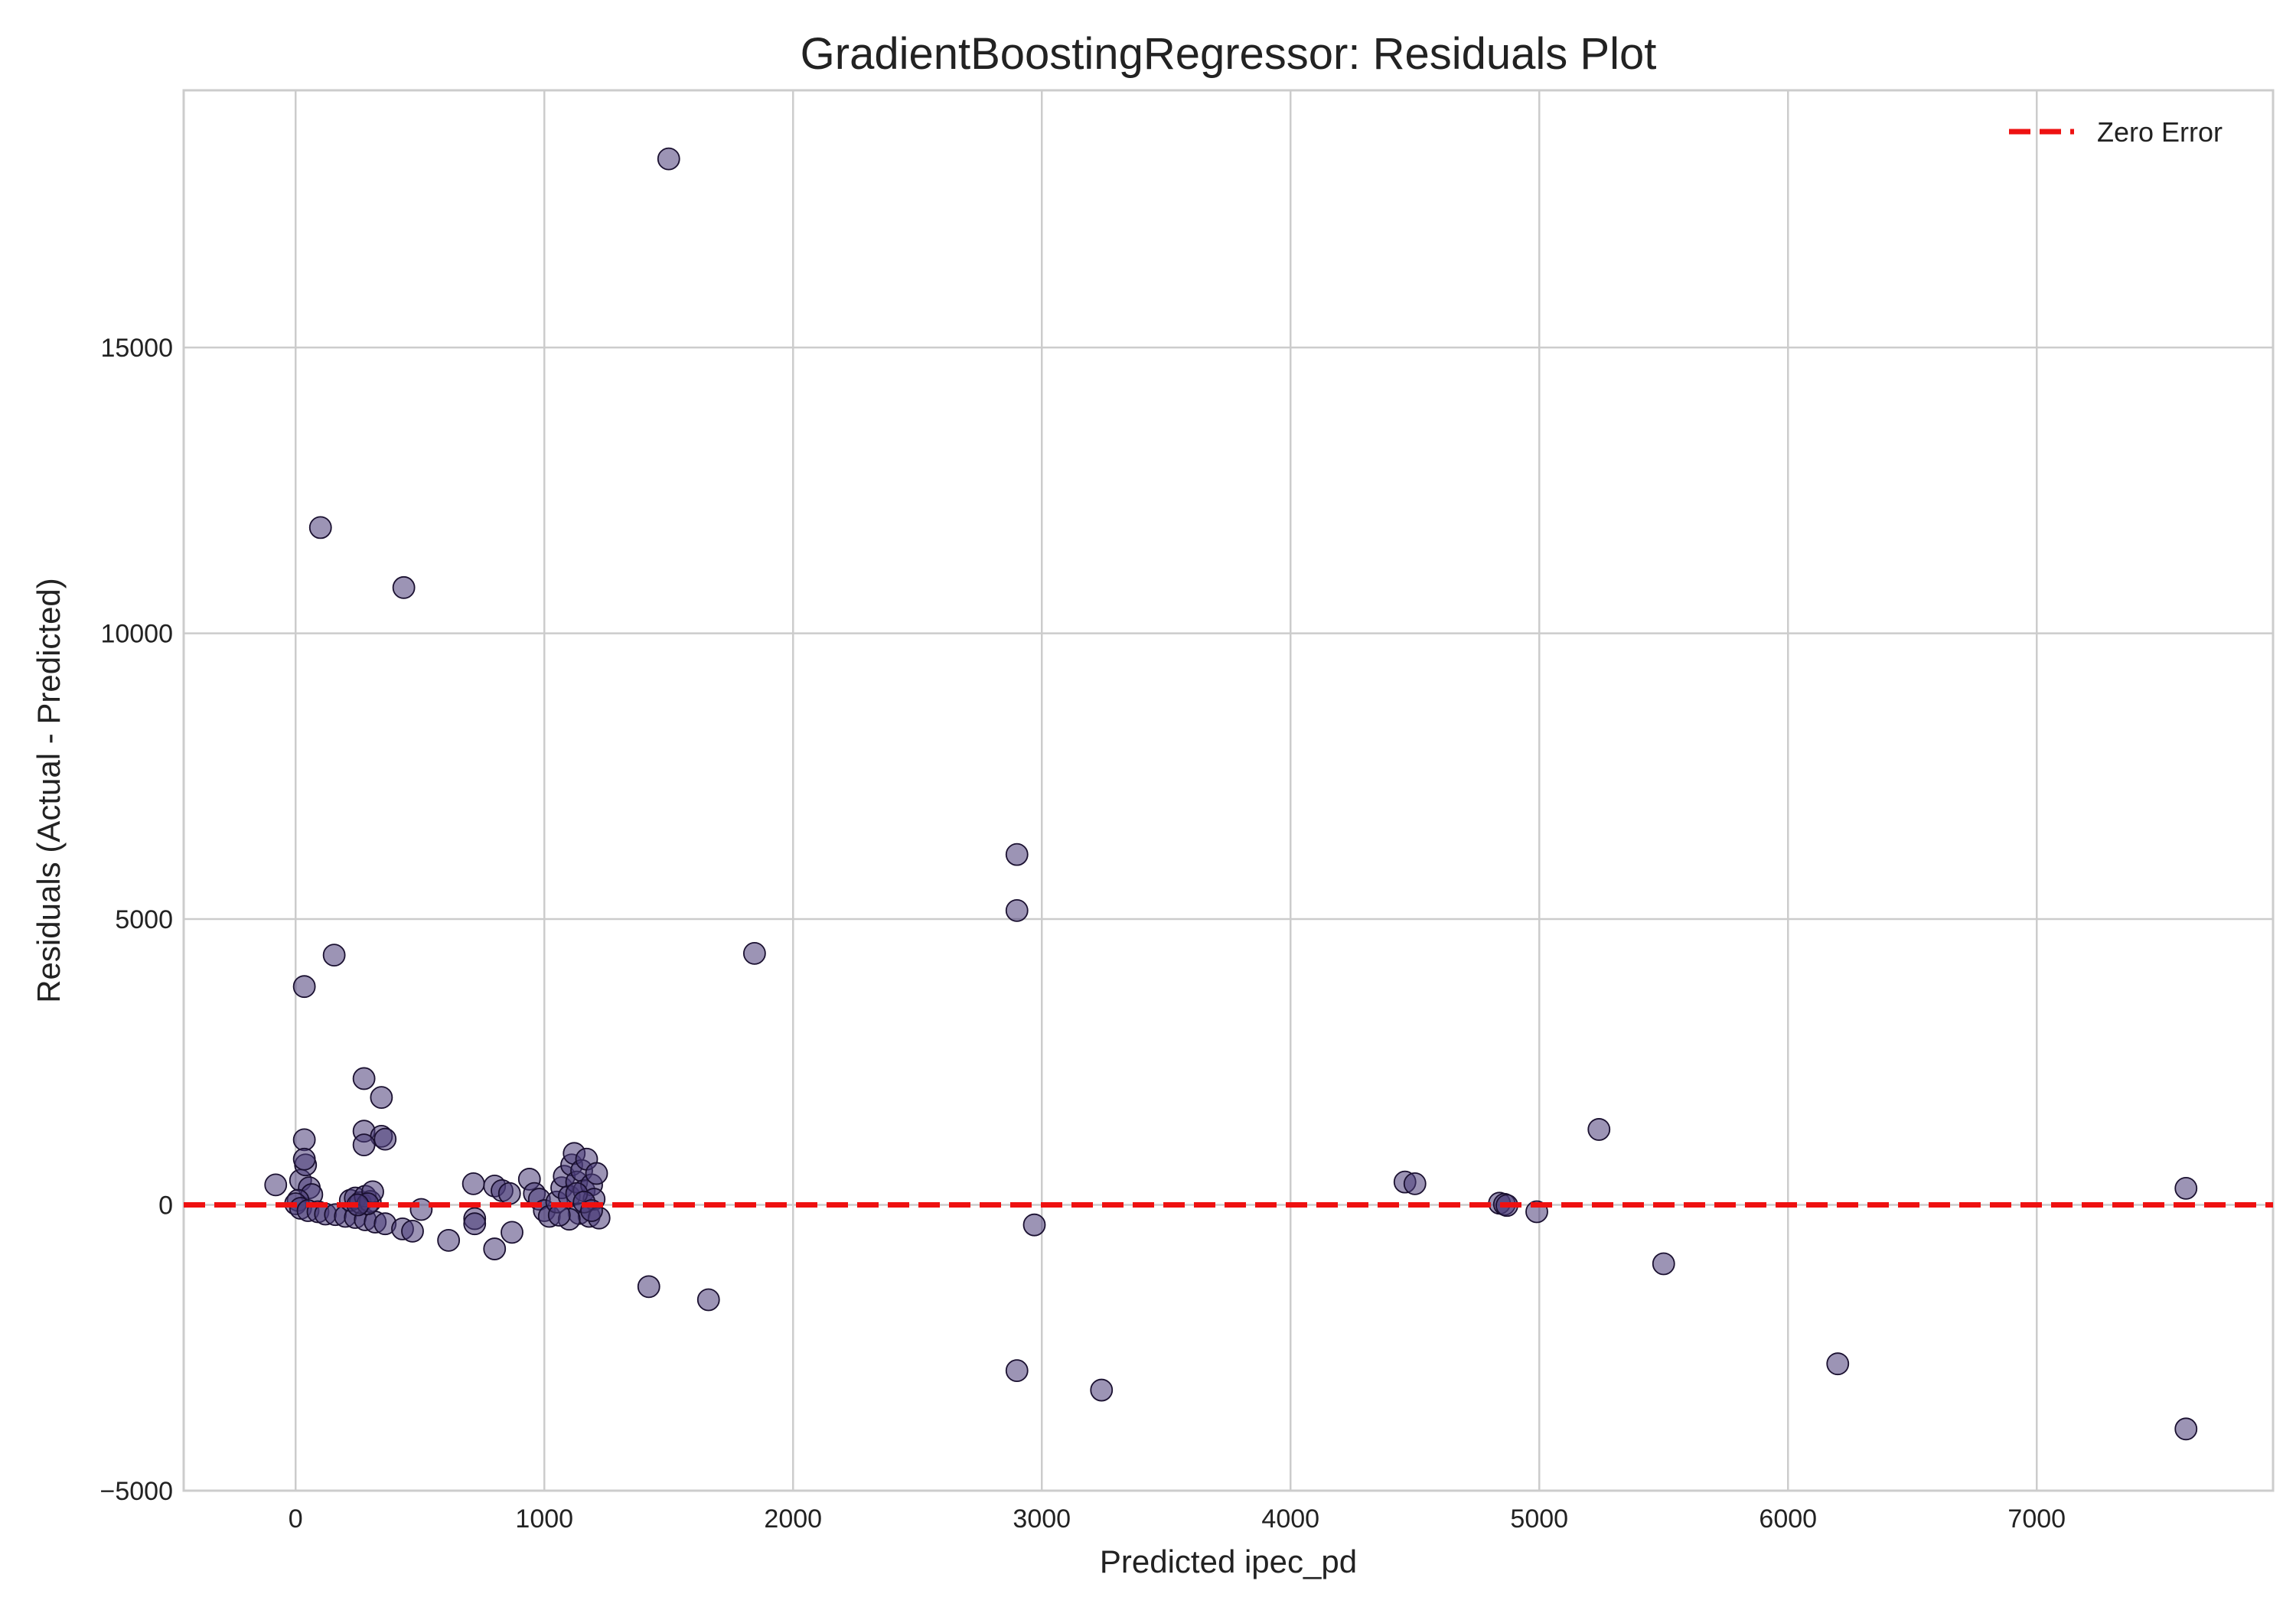  I want to click on x-tick-label: 1000, so click(544, 1519).